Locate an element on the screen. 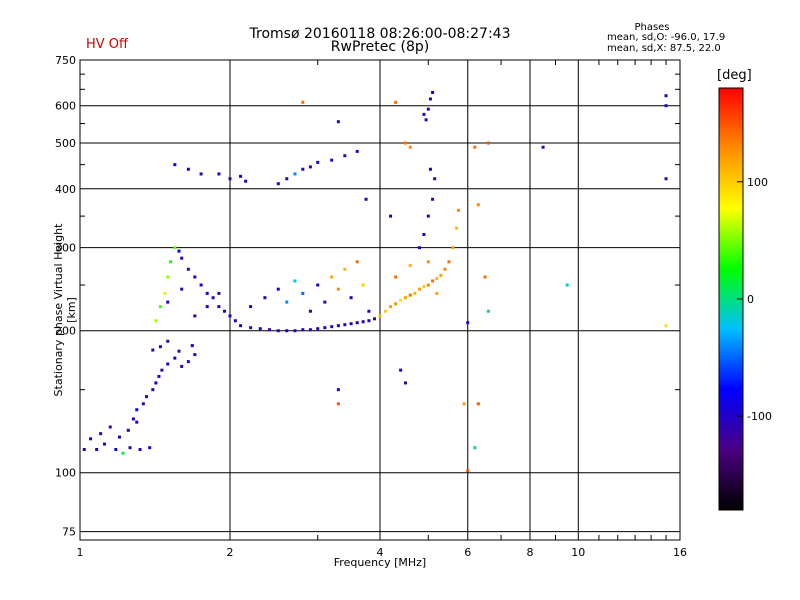 Image resolution: width=800 pixels, height=600 pixels. x-tick-label: 4 is located at coordinates (380, 552).